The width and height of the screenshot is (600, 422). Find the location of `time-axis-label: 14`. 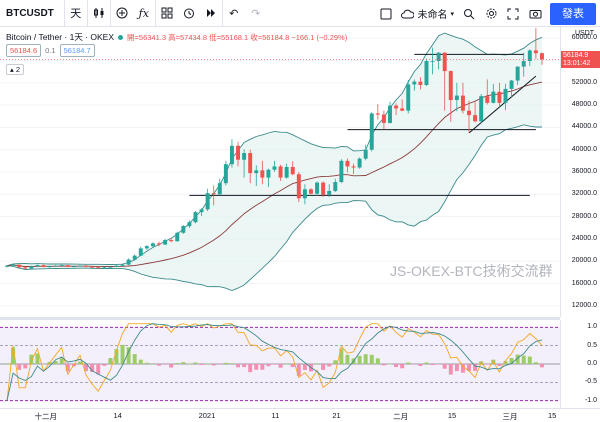

time-axis-label: 14 is located at coordinates (117, 415).